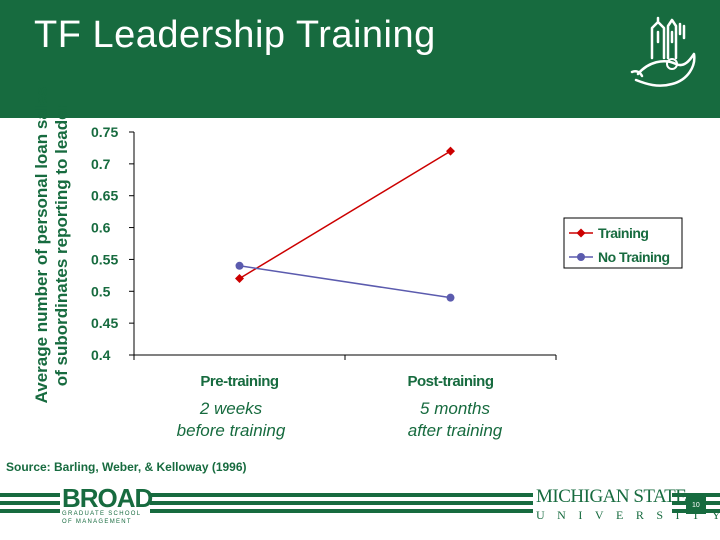  I want to click on y-tick-label: 0.45, so click(104, 323).